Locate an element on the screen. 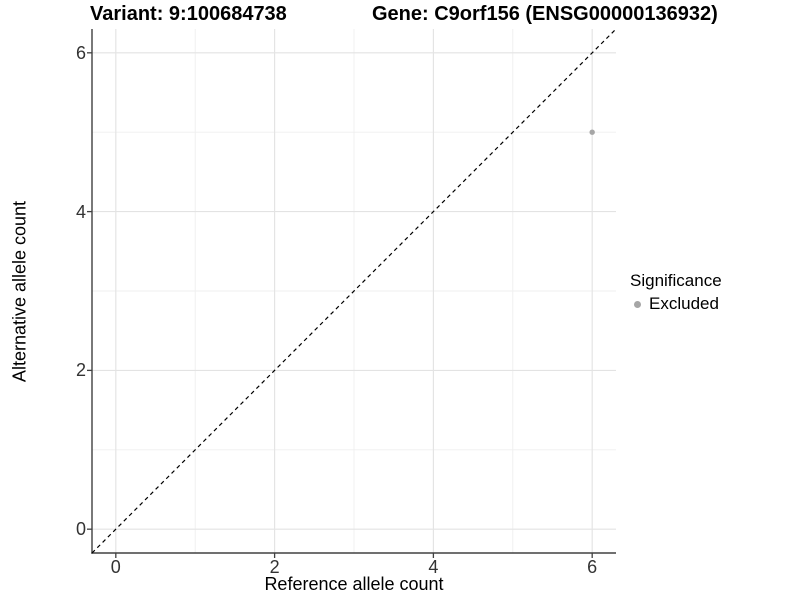 The width and height of the screenshot is (800, 600). legend-key-dot is located at coordinates (637, 304).